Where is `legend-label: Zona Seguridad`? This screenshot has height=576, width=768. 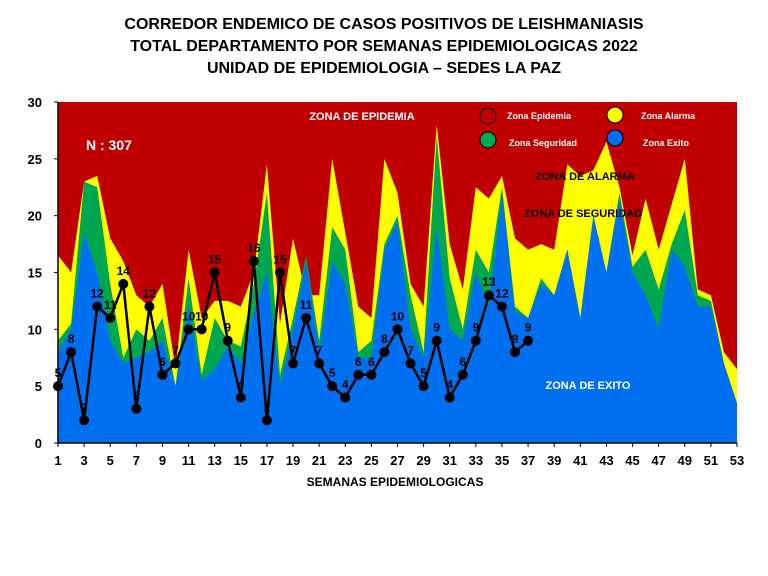
legend-label: Zona Seguridad is located at coordinates (543, 143).